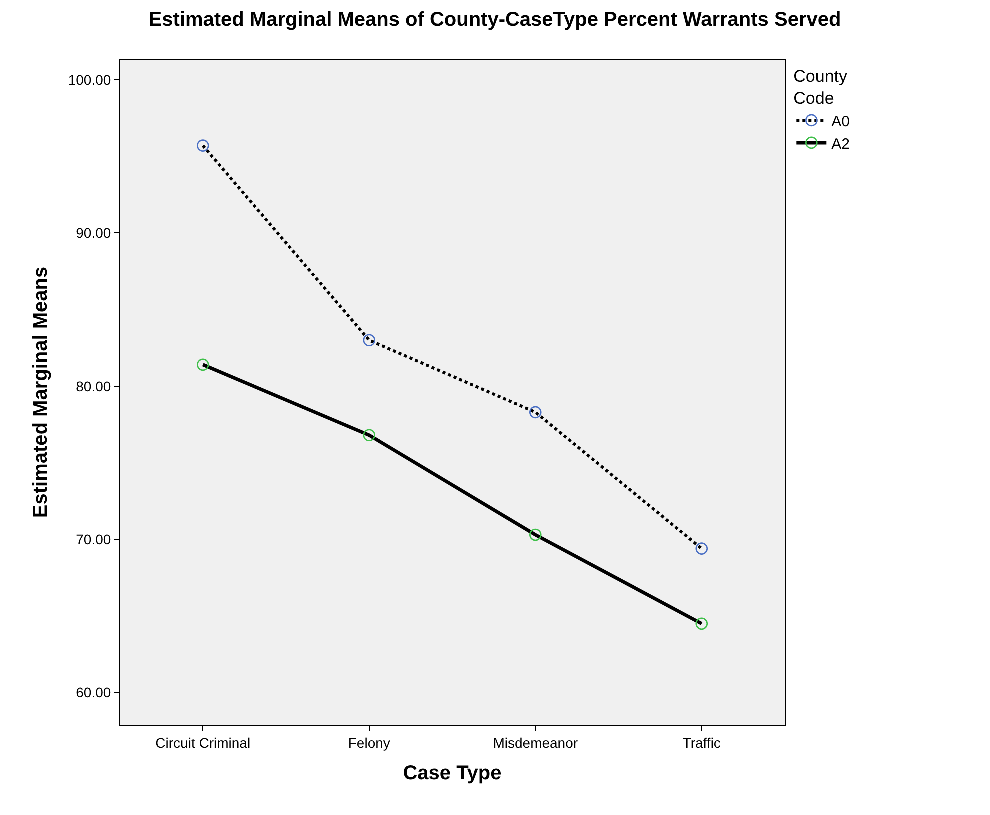 The height and width of the screenshot is (815, 990). Describe the element at coordinates (94, 386) in the screenshot. I see `y-tick-label: 80.00` at that location.